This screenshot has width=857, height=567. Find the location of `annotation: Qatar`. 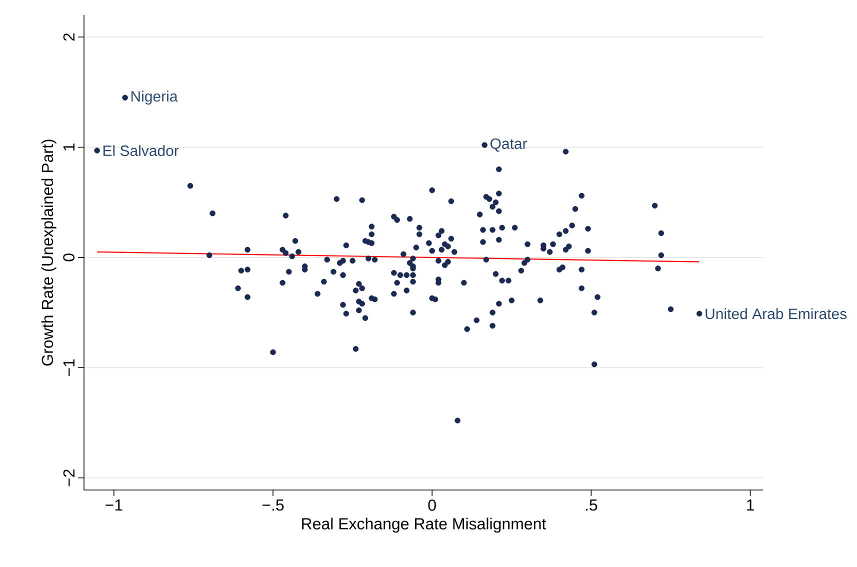

annotation: Qatar is located at coordinates (509, 145).